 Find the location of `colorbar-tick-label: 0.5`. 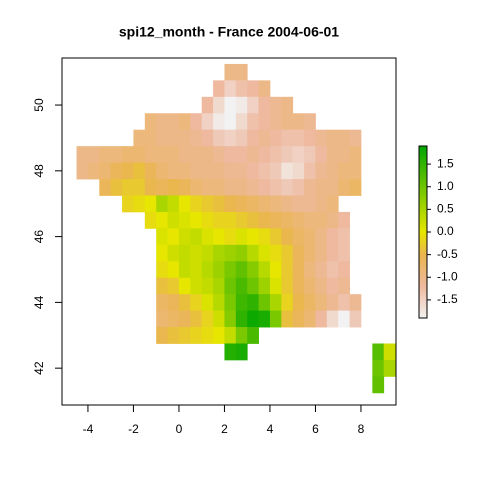

colorbar-tick-label: 0.5 is located at coordinates (445, 209).